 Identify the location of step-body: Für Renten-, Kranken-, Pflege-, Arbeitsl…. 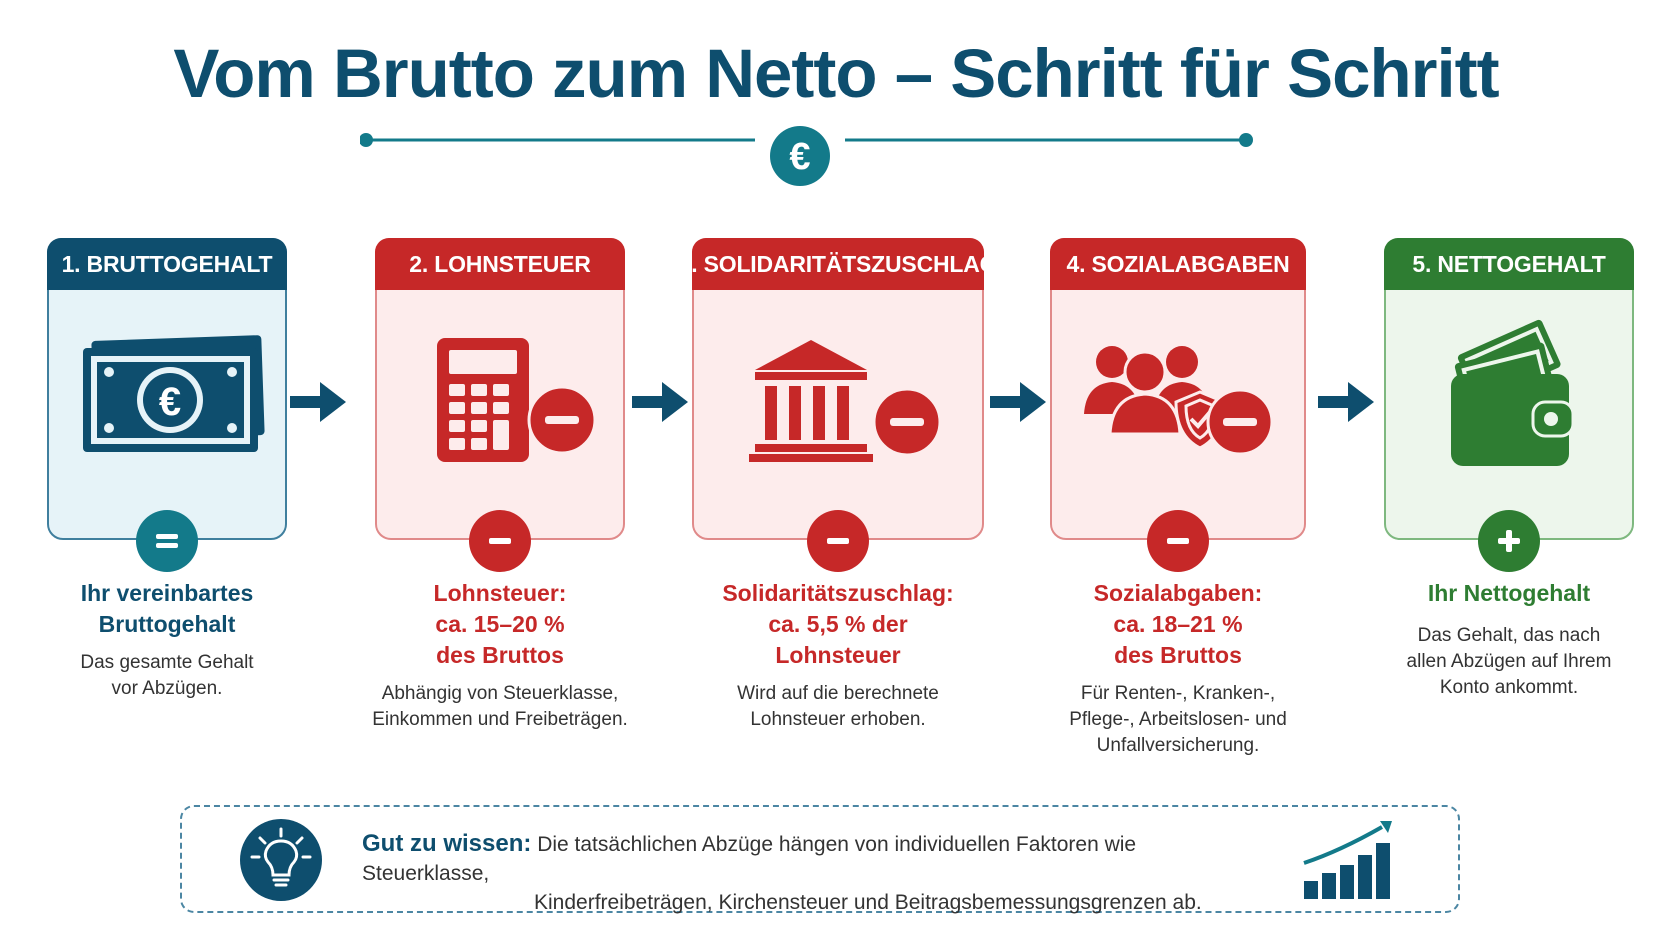
(1178, 719).